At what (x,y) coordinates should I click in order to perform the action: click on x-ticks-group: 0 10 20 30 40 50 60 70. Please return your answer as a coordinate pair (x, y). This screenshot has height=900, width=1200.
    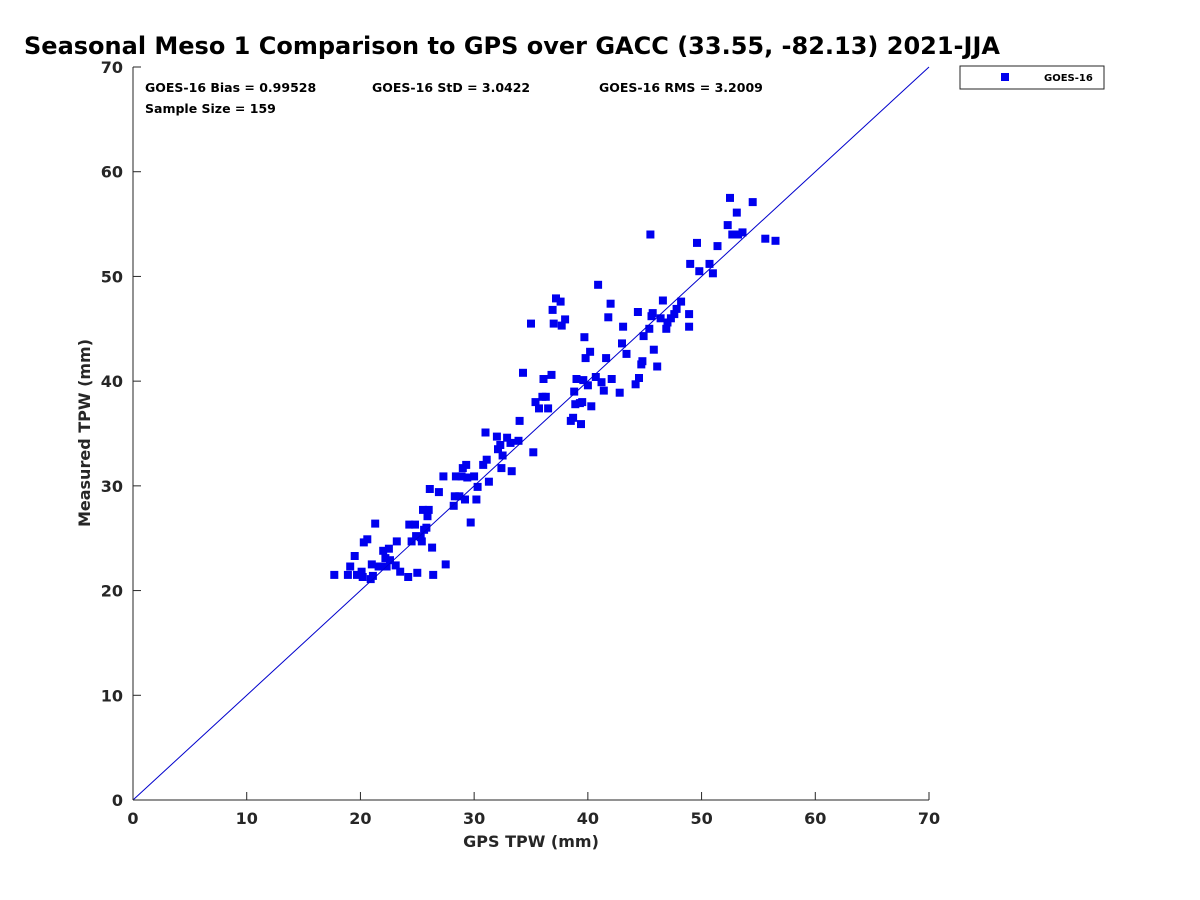
    Looking at the image, I should click on (533, 810).